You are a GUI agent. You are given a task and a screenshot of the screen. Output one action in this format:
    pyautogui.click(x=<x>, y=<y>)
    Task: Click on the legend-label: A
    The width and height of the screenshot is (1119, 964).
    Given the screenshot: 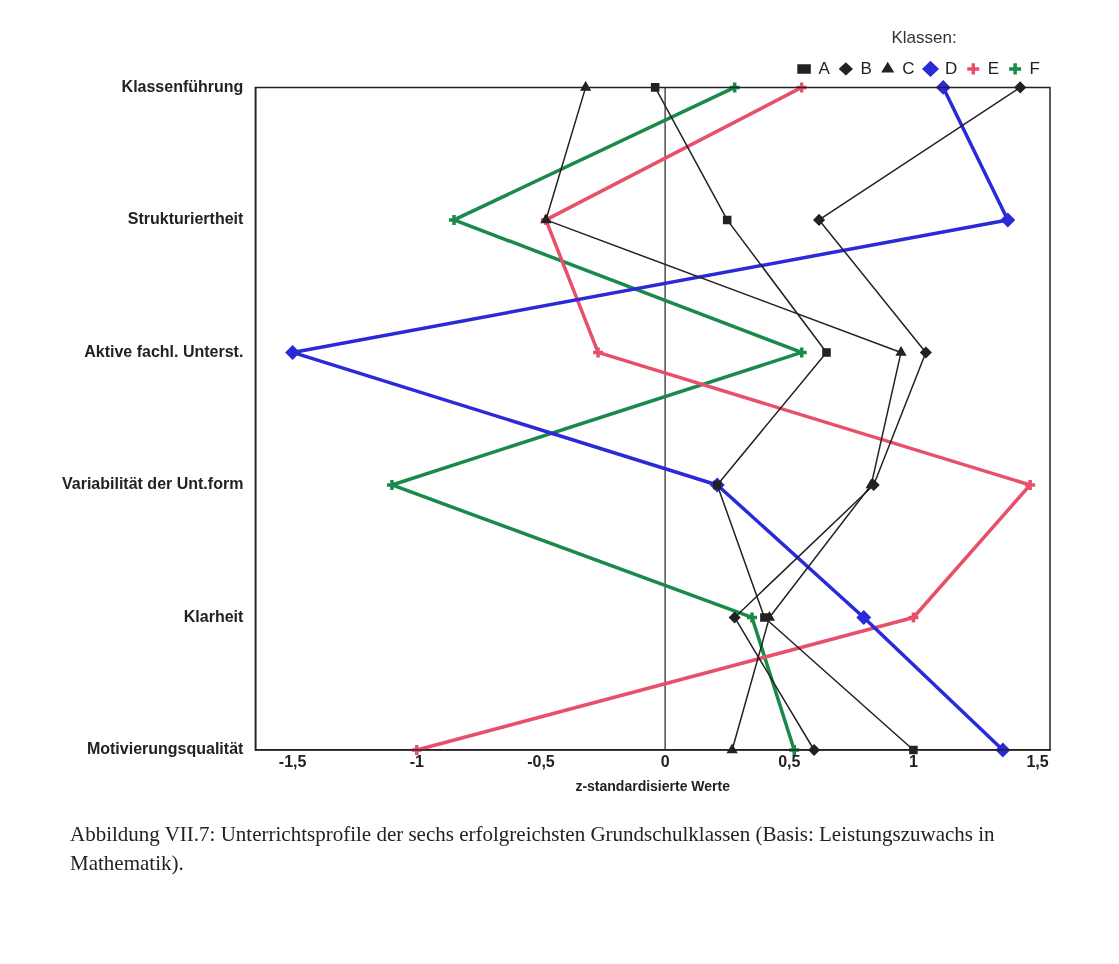 What is the action you would take?
    pyautogui.click(x=824, y=68)
    